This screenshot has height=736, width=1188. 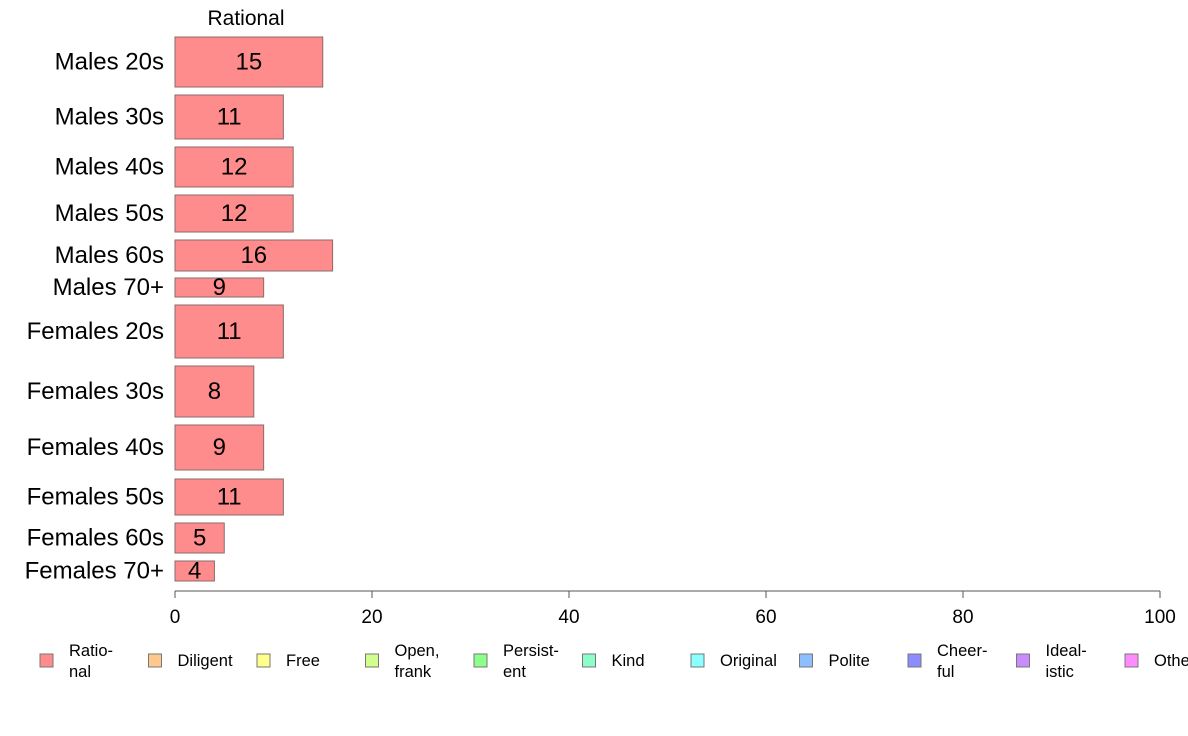 What do you see at coordinates (109, 213) in the screenshot?
I see `category-label: Males 50s` at bounding box center [109, 213].